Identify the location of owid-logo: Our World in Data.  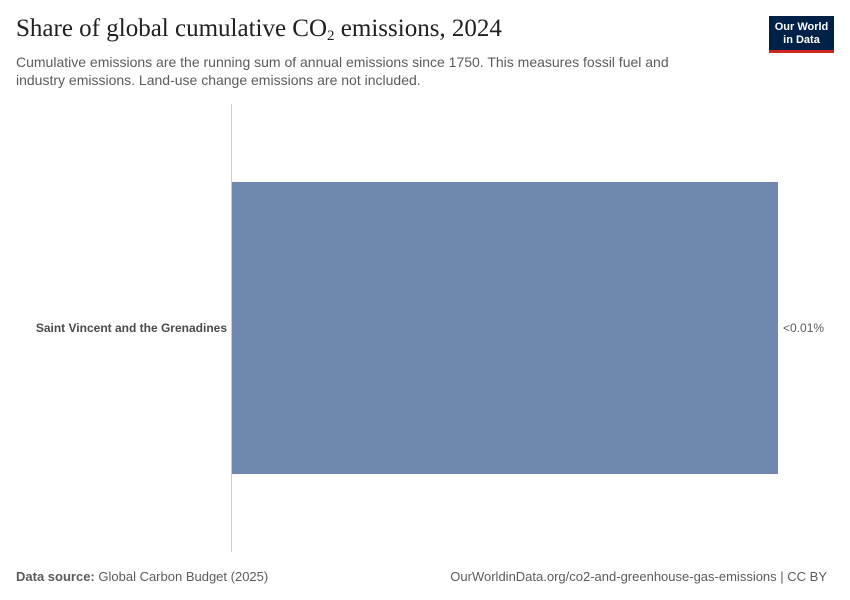
(801, 34).